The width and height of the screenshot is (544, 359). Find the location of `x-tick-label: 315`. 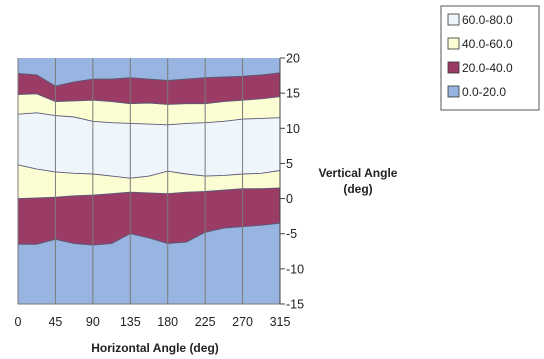

x-tick-label: 315 is located at coordinates (280, 322).